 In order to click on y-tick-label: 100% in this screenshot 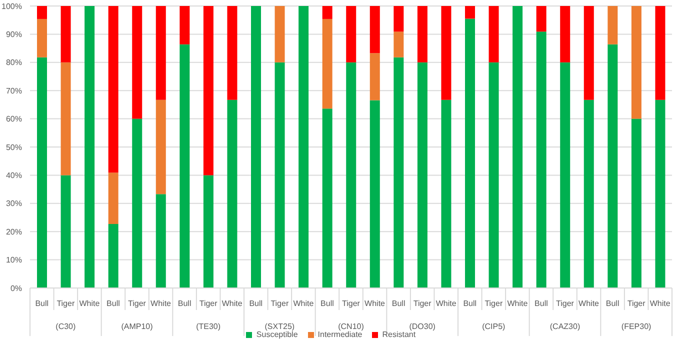, I will do `click(12, 6)`.